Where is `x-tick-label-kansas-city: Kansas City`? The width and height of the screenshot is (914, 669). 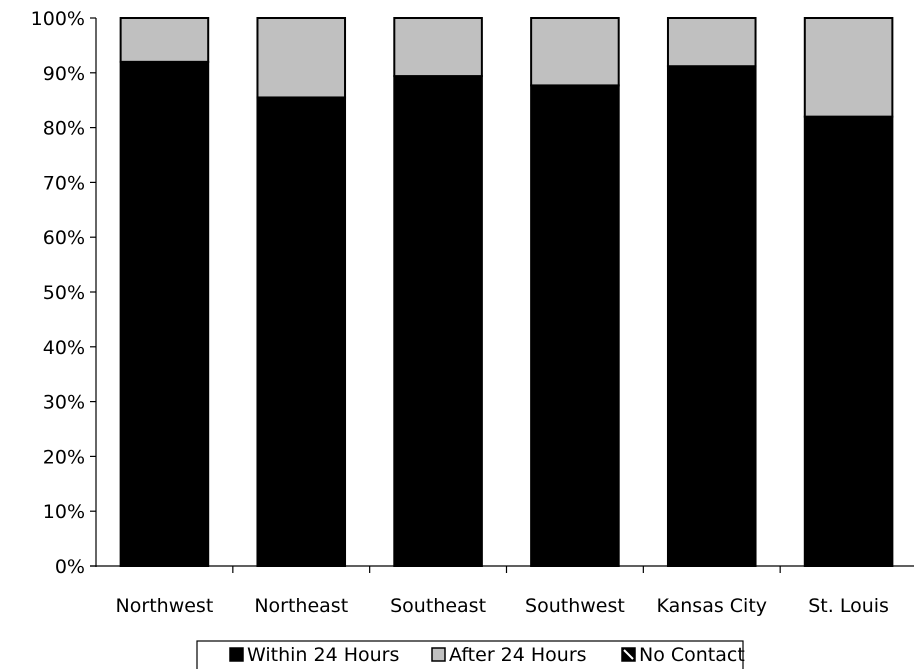 x-tick-label-kansas-city: Kansas City is located at coordinates (711, 606).